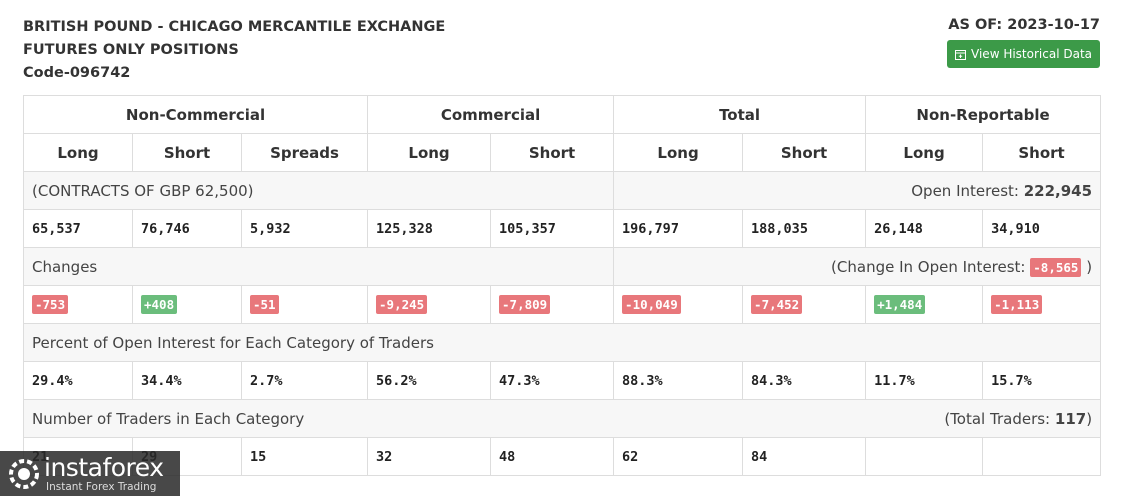 The height and width of the screenshot is (496, 1122). I want to click on percent-cell: 11.7%, so click(924, 380).